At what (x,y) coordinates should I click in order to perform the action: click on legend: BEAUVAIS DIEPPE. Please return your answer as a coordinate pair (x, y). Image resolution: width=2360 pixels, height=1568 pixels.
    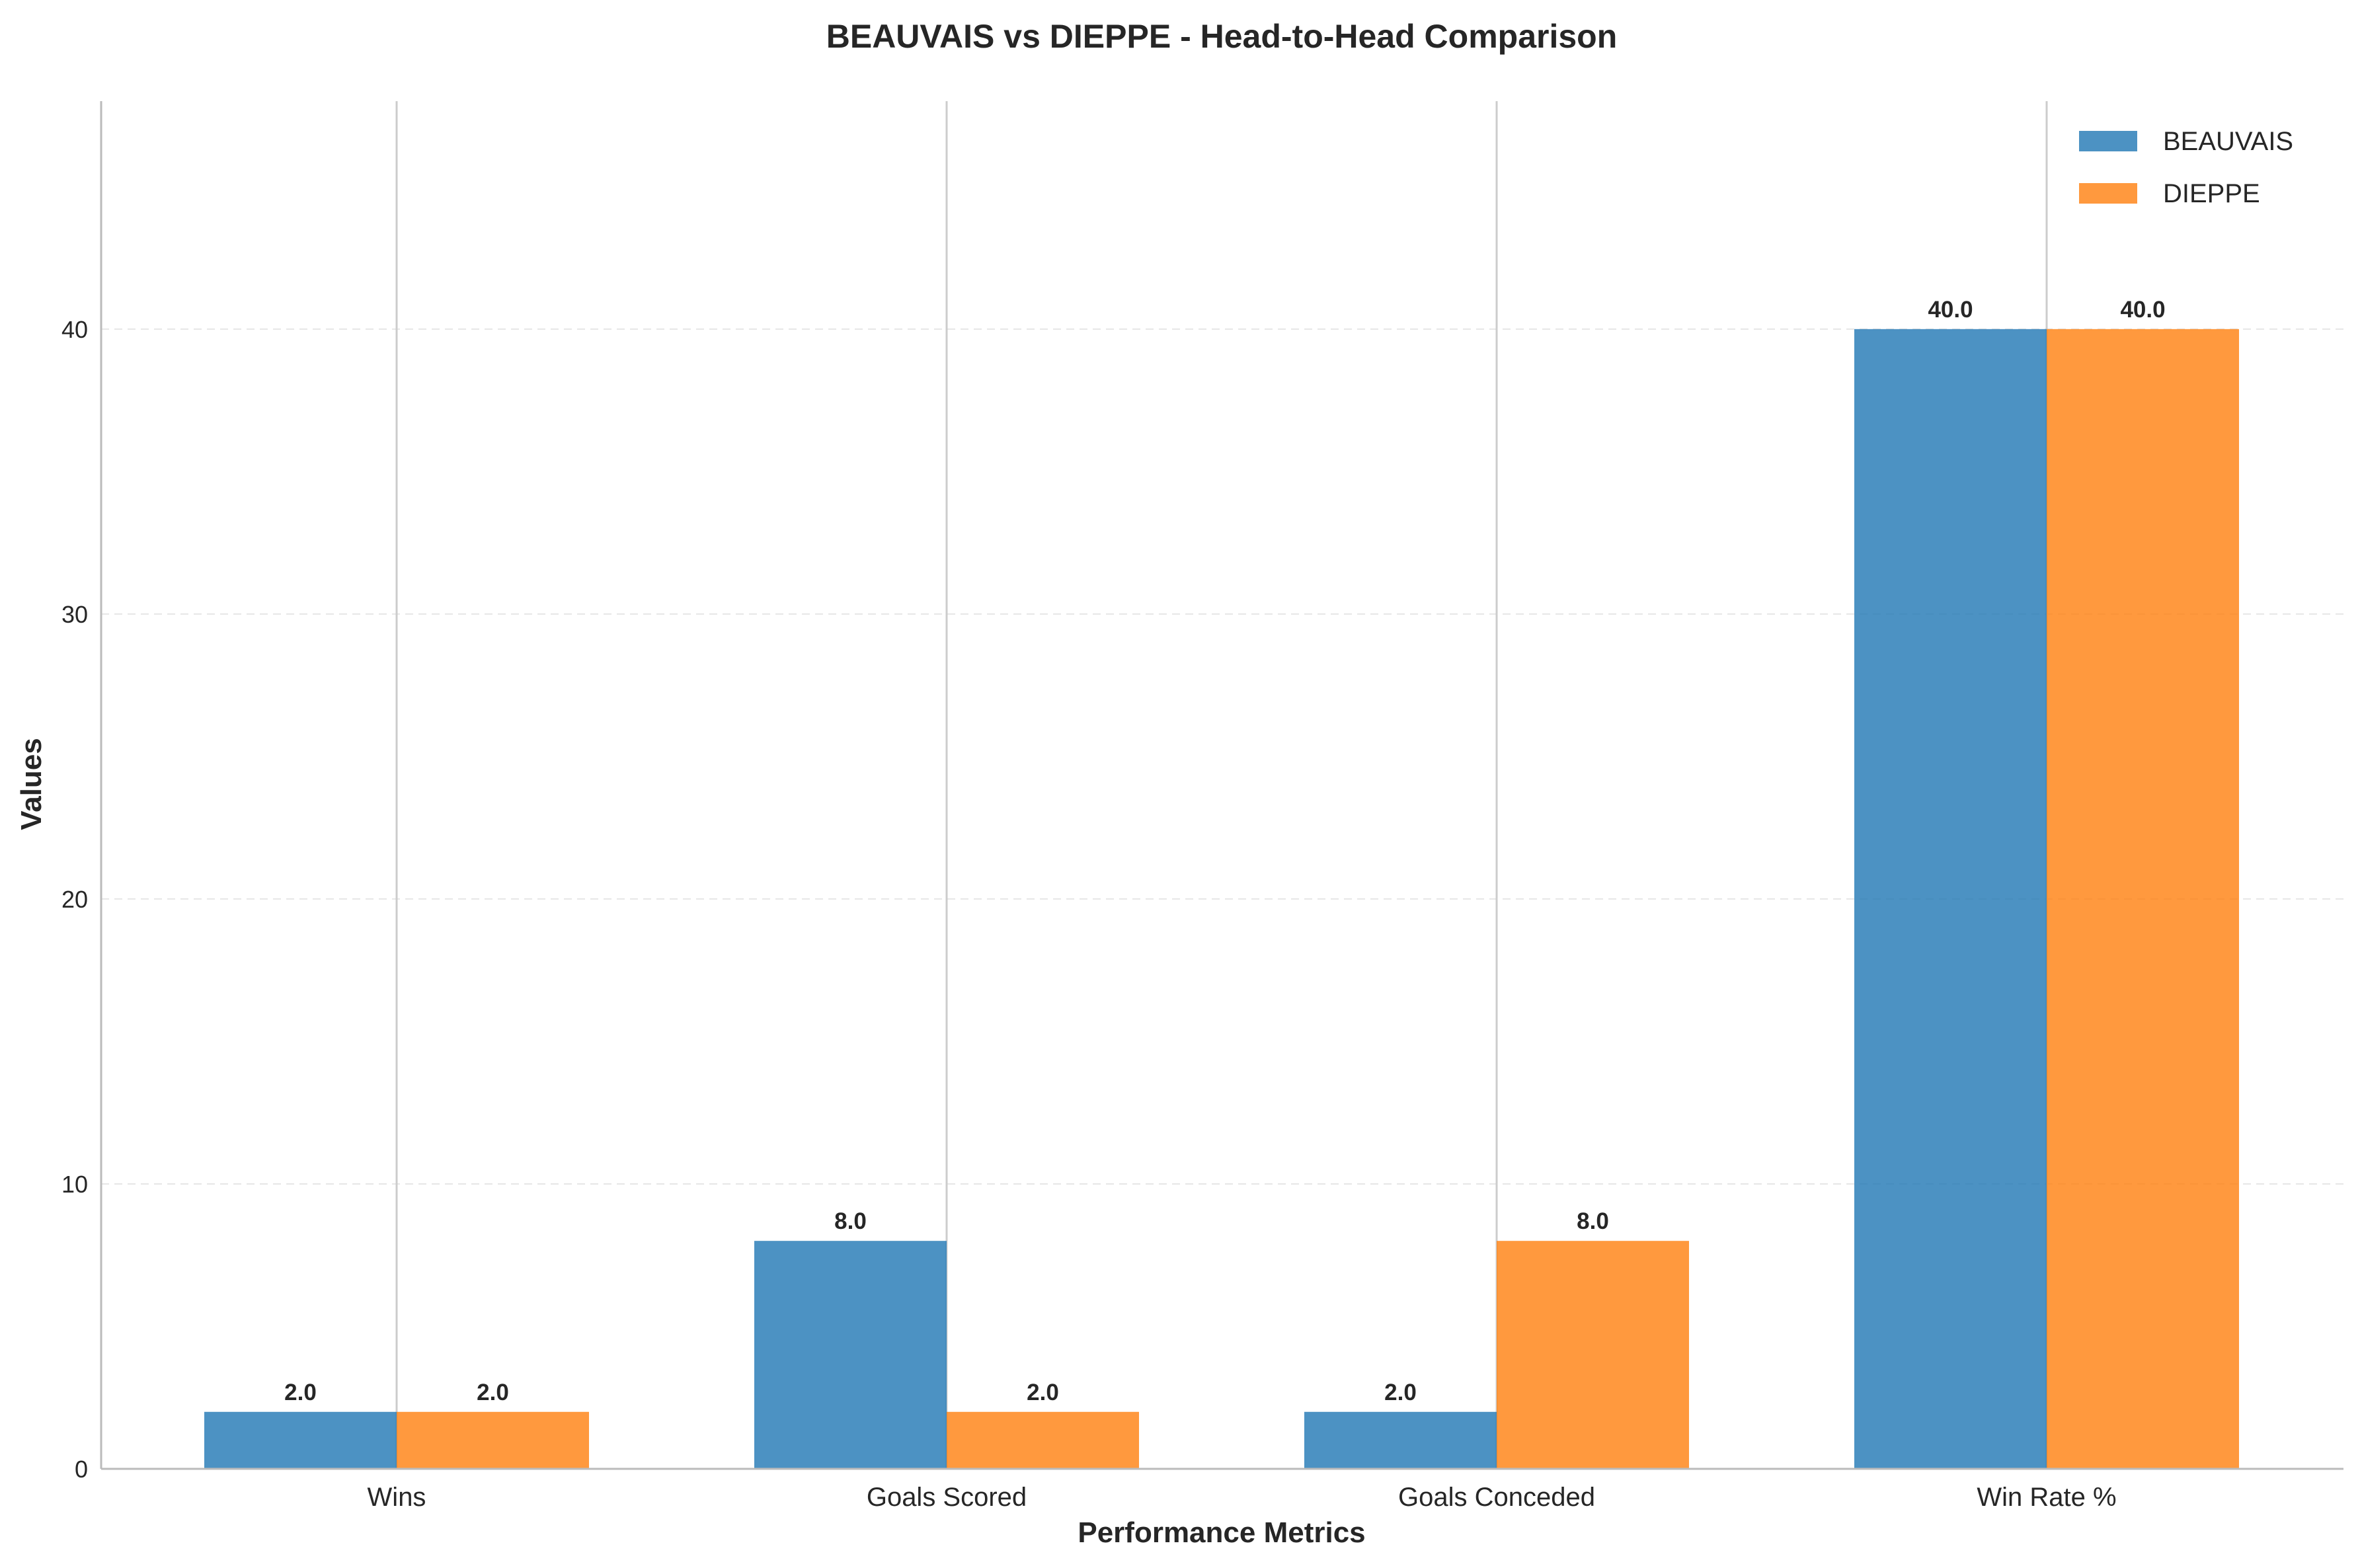
    Looking at the image, I should click on (2186, 167).